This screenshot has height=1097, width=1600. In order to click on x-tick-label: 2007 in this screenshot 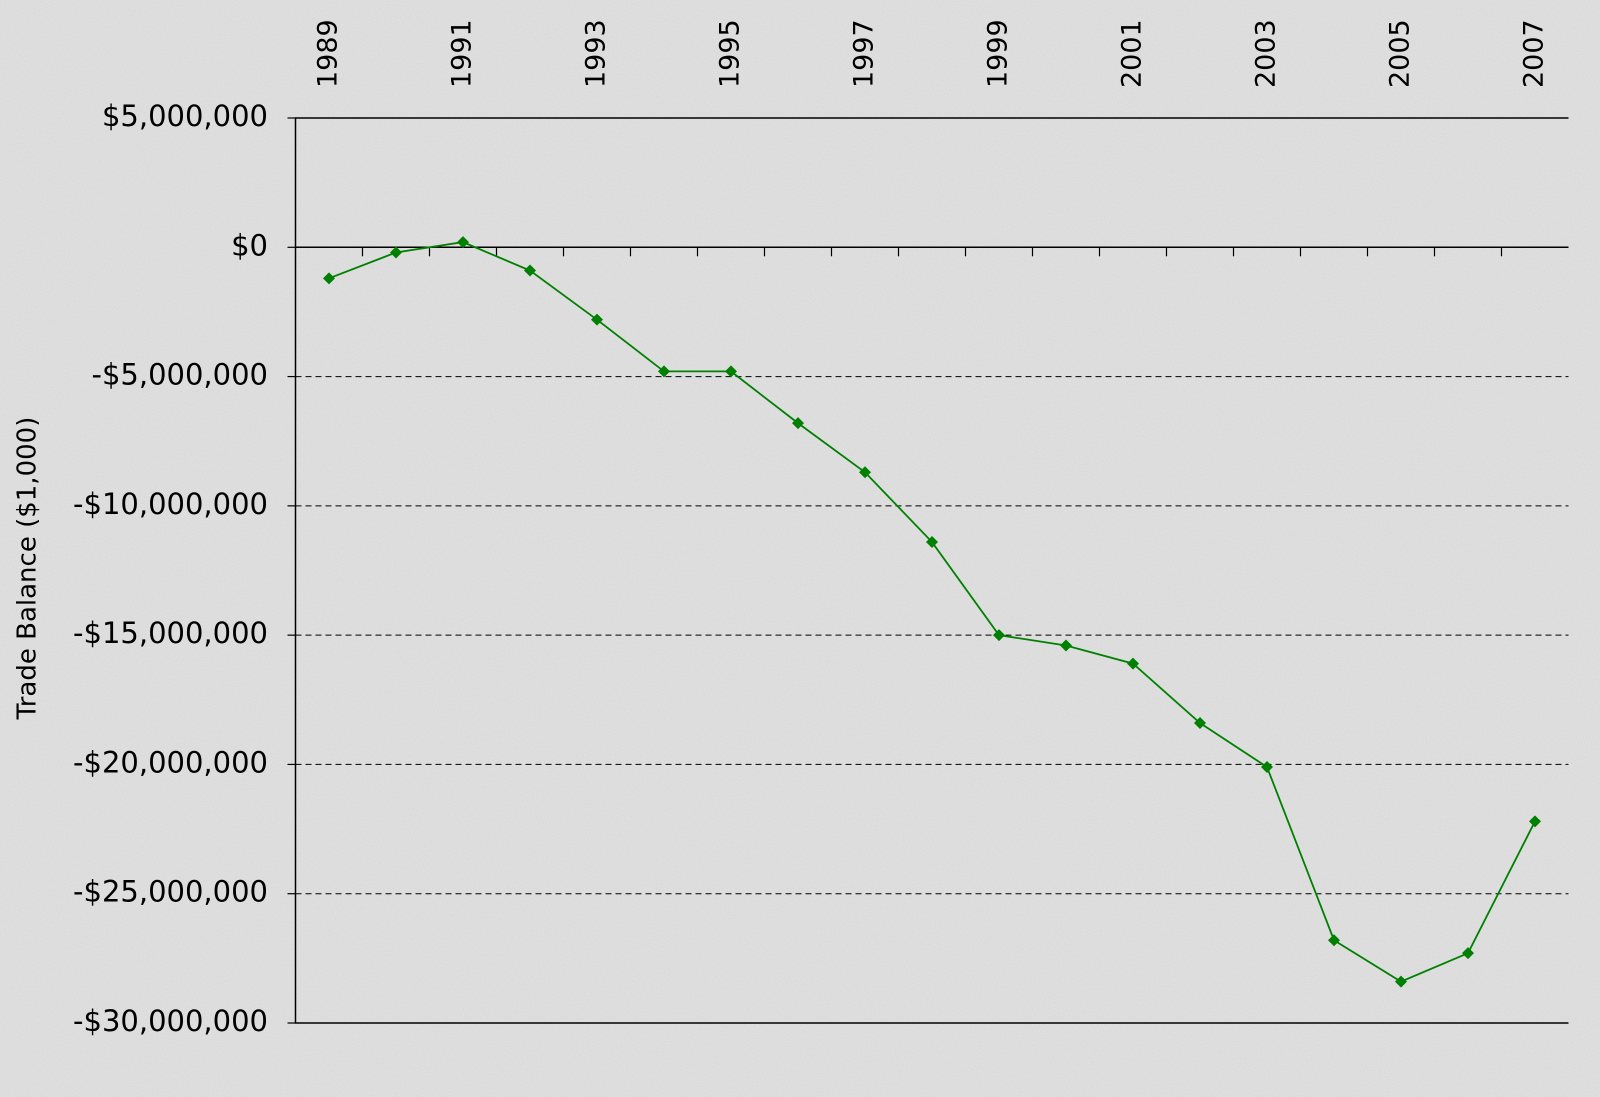, I will do `click(1534, 53)`.